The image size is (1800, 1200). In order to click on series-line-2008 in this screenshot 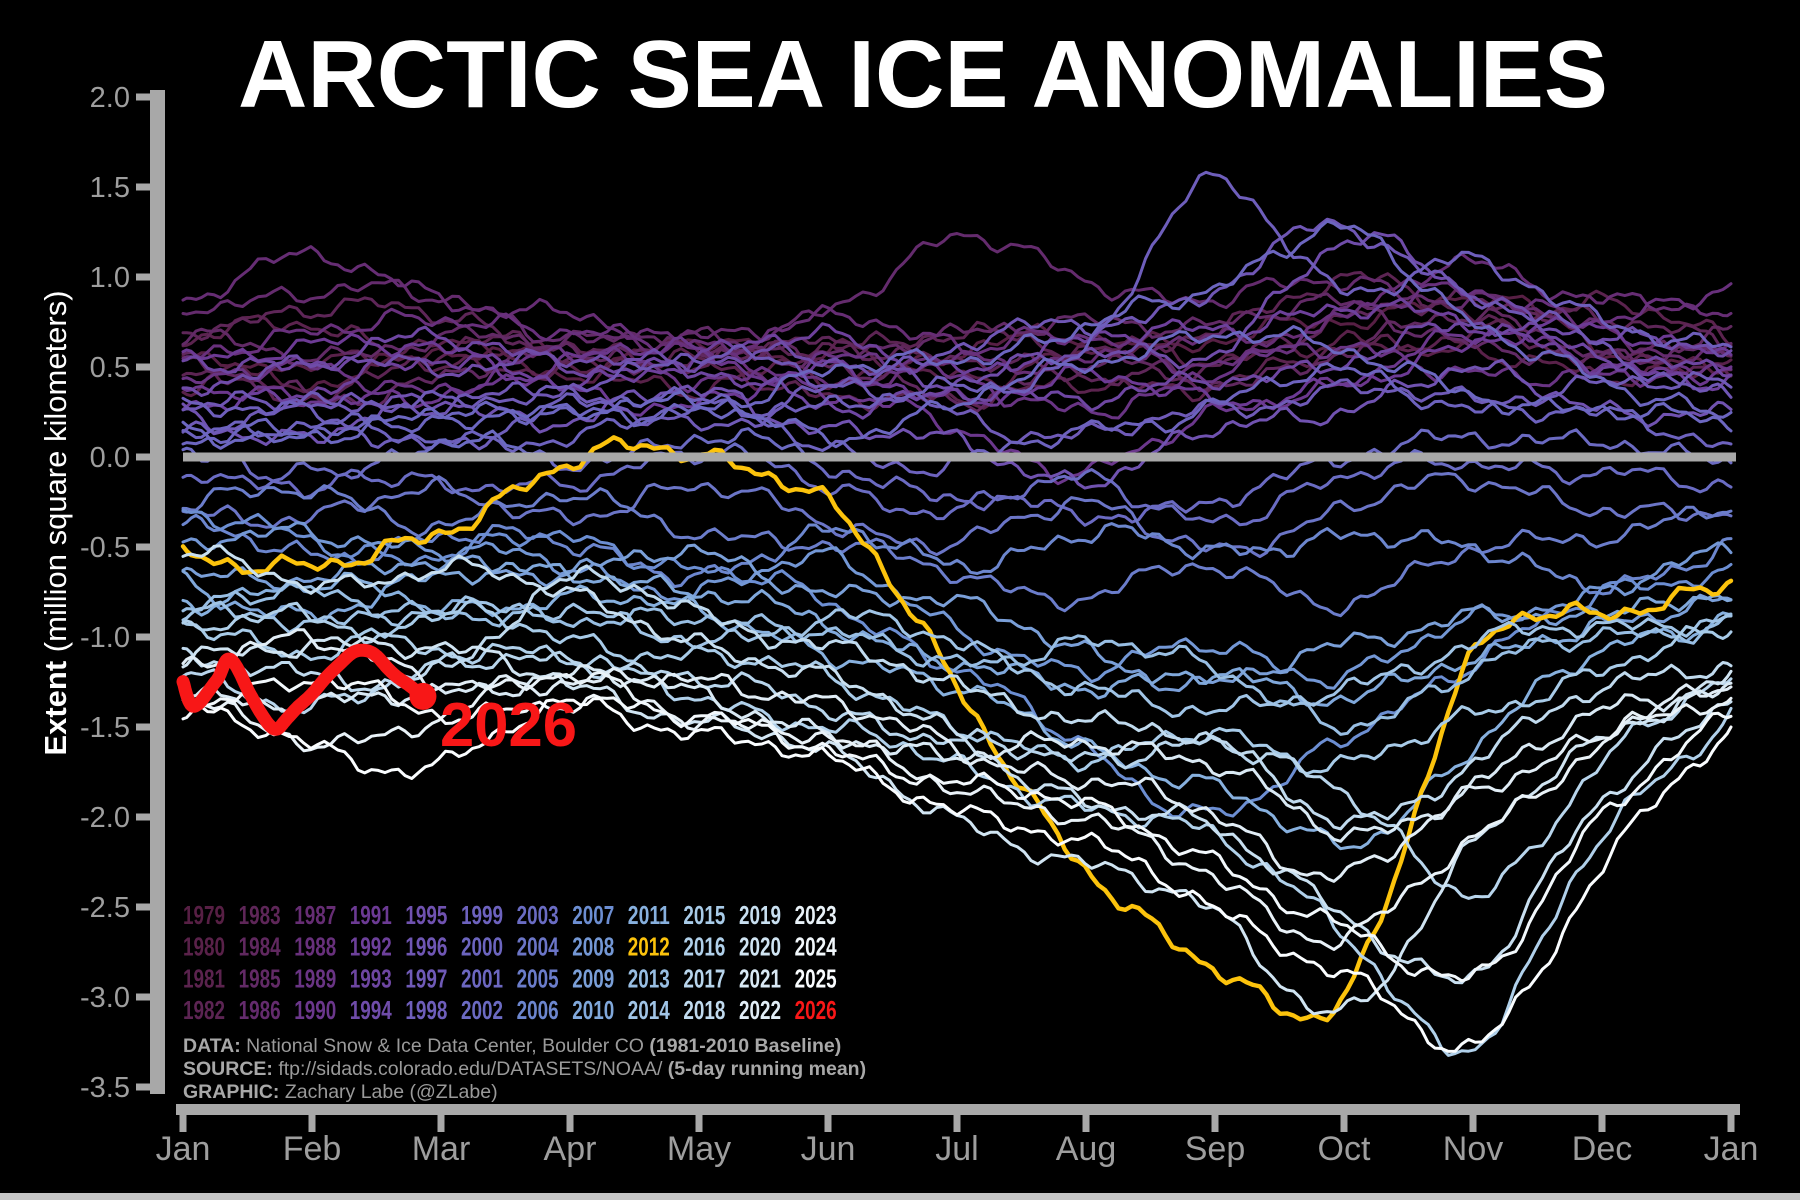, I will do `click(957, 605)`.